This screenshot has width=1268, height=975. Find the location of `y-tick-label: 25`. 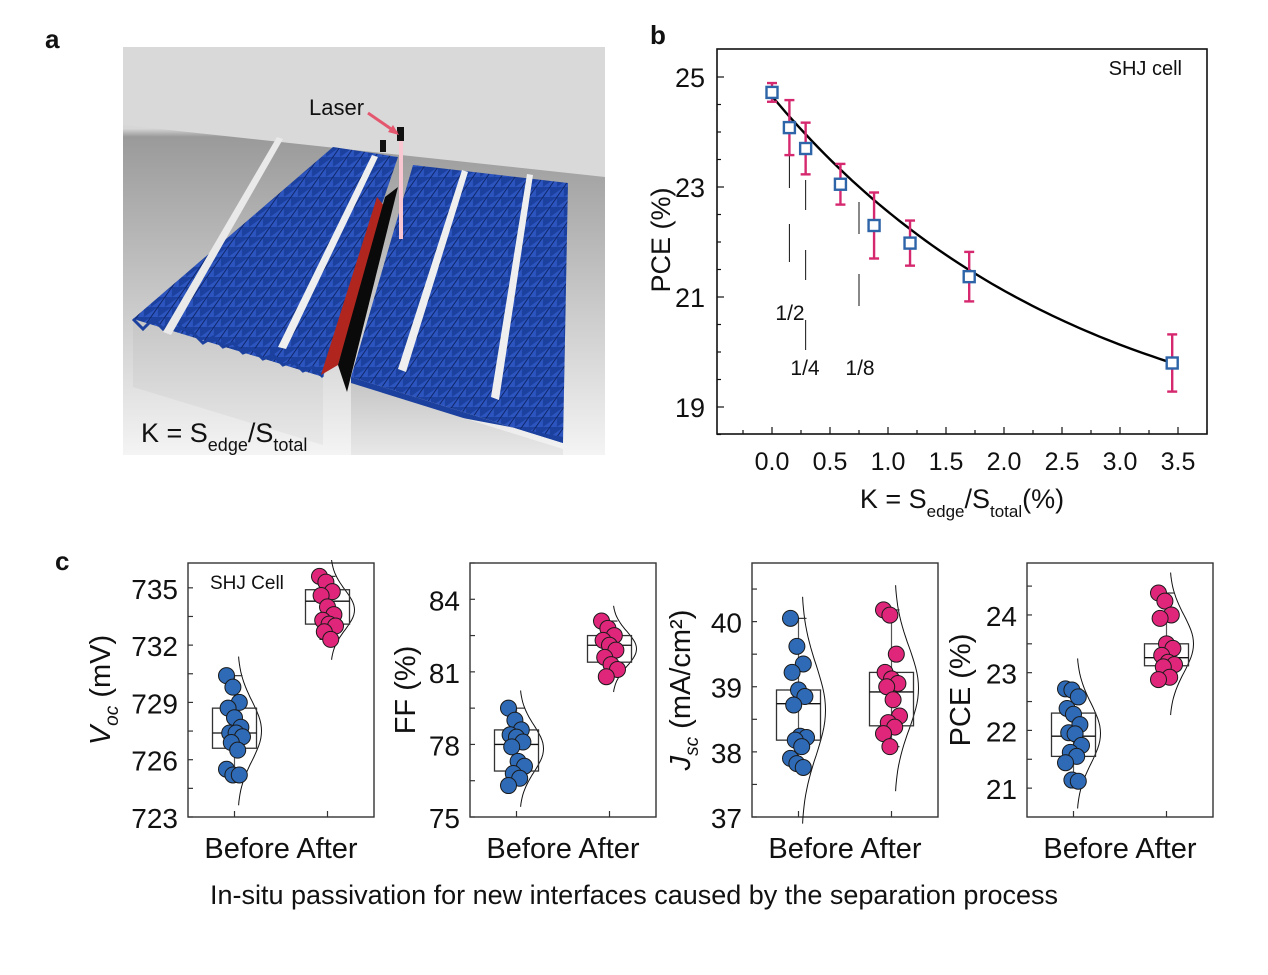

y-tick-label: 25 is located at coordinates (690, 78).